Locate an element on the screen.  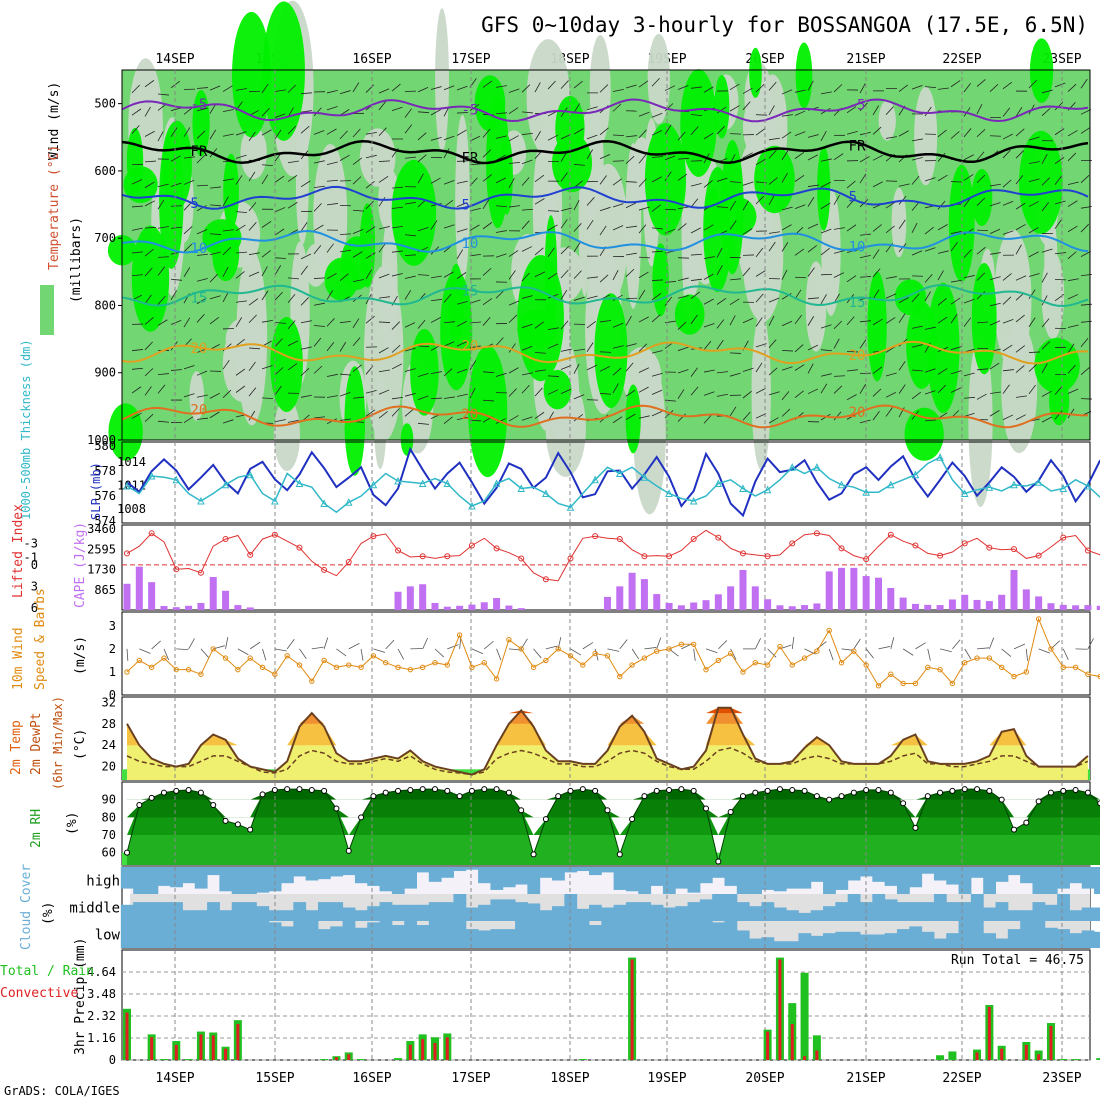
precip-convective-bar is located at coordinates (213, 1047).